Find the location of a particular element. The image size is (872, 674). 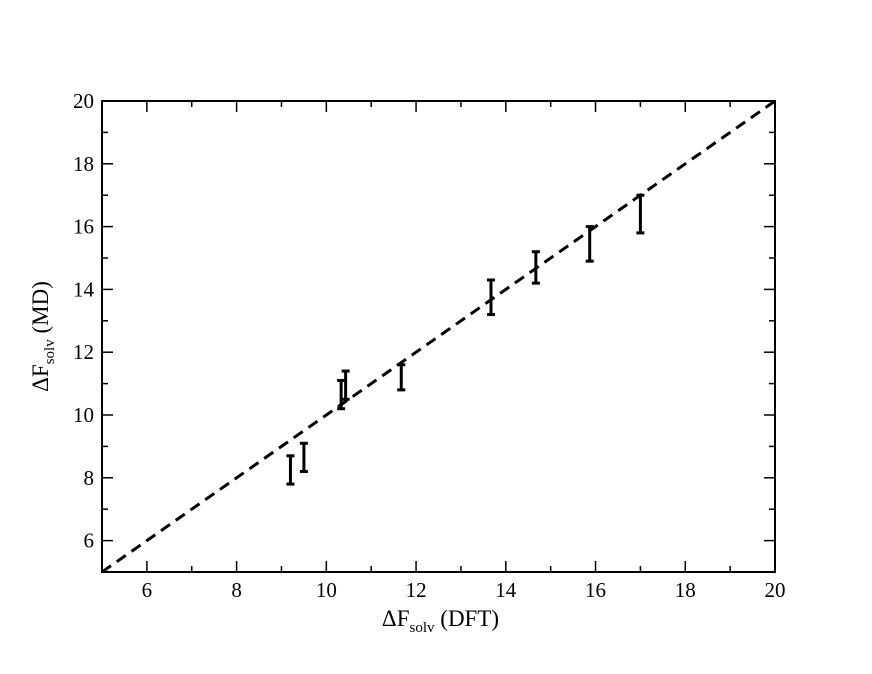

x-tick-label: 6 is located at coordinates (147, 590).